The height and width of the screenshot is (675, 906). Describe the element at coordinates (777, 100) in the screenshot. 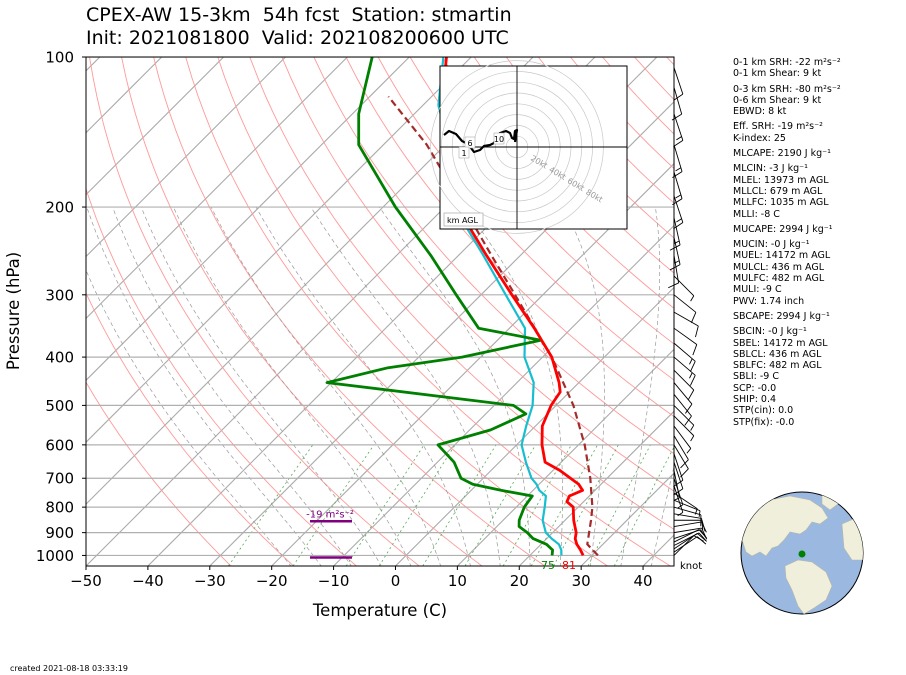

I see `parameter-item: 0-6 km Shear: 9 kt` at that location.